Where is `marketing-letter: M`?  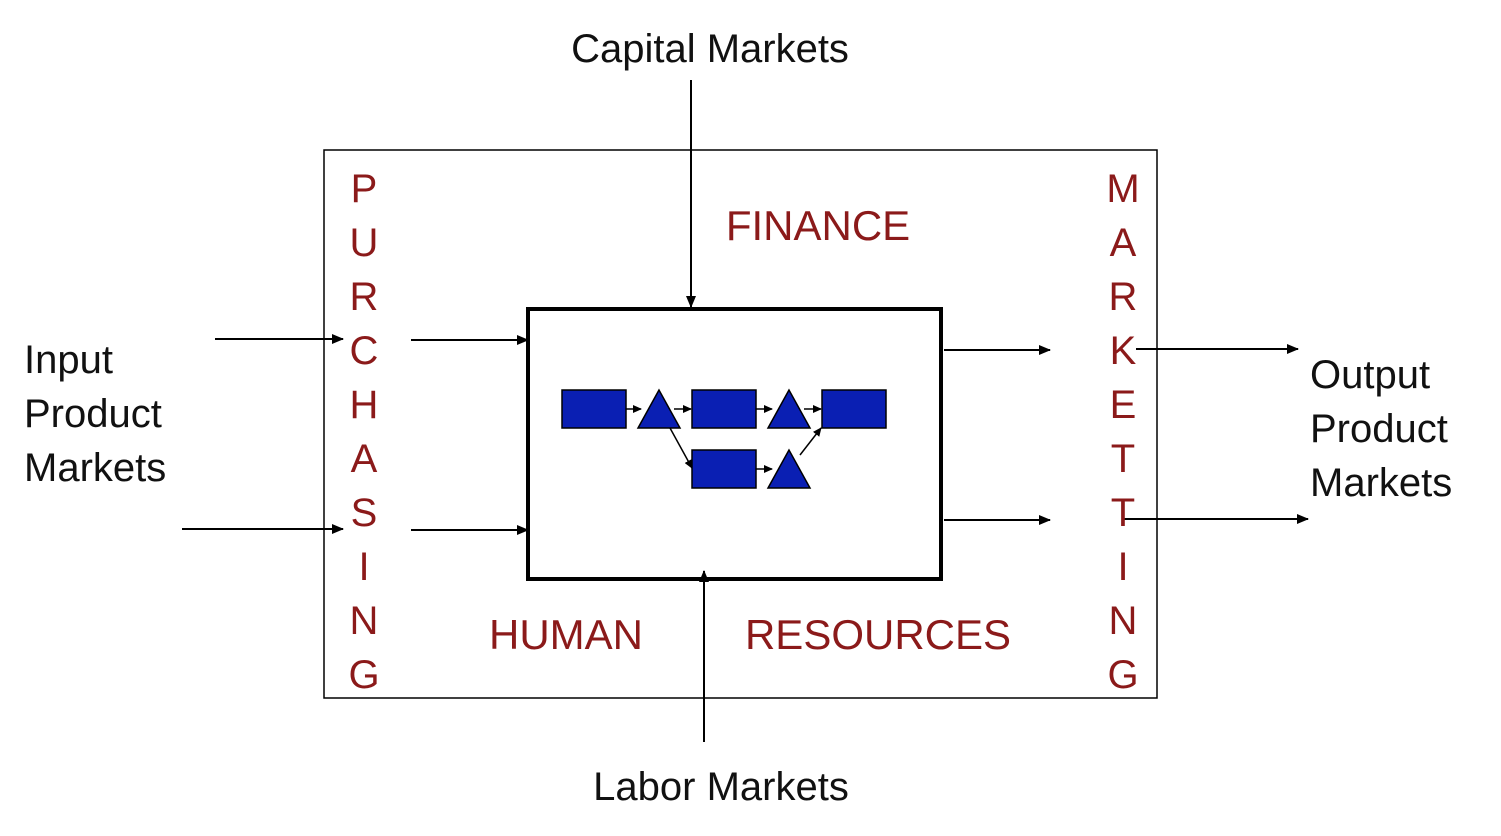
marketing-letter: M is located at coordinates (1122, 189).